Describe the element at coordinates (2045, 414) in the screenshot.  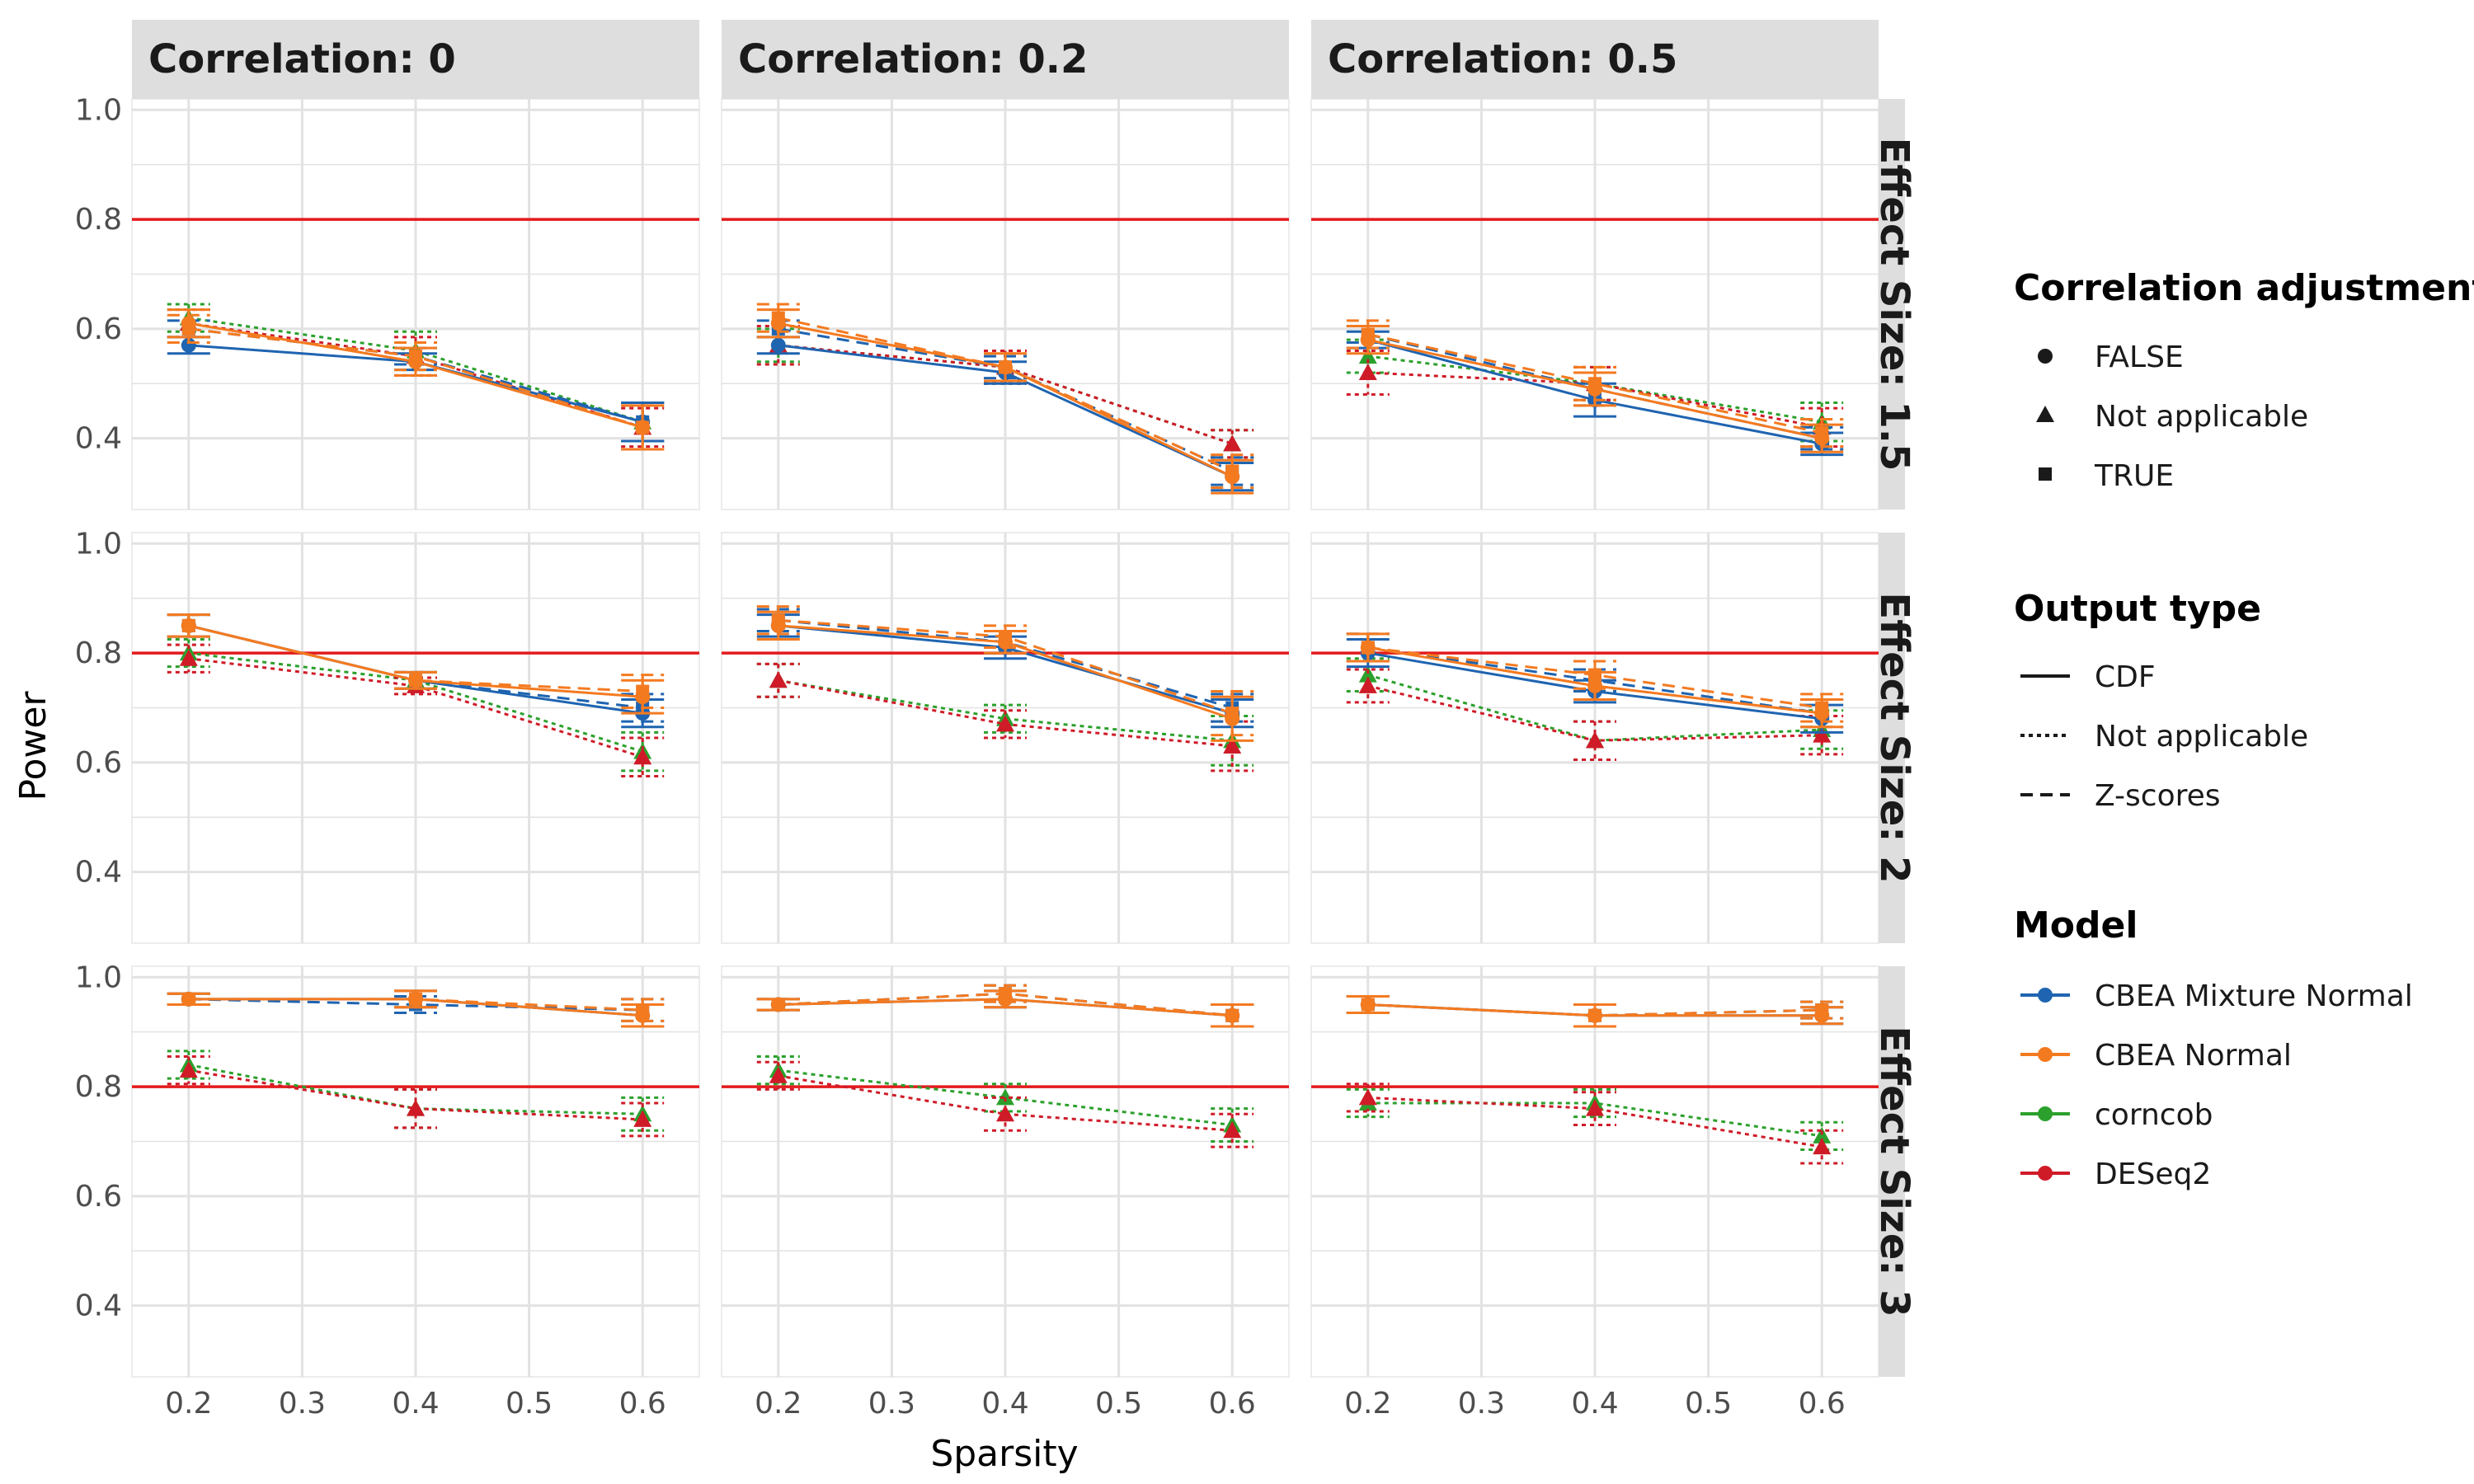
I see `legend-key-triangle` at that location.